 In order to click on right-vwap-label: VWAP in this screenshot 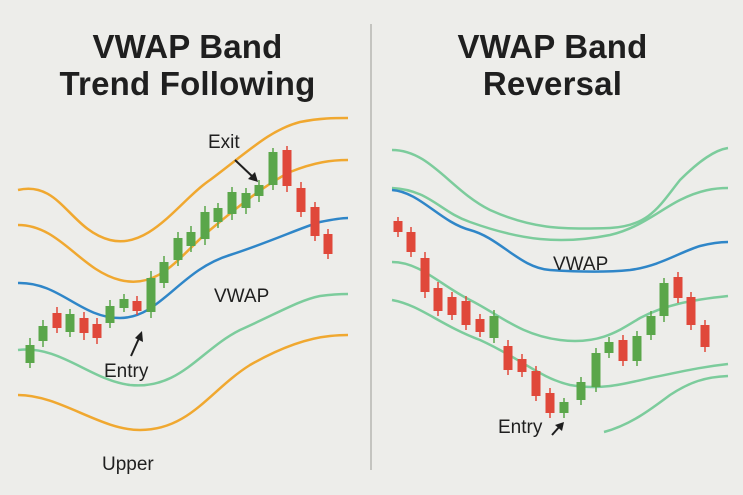, I will do `click(580, 264)`.